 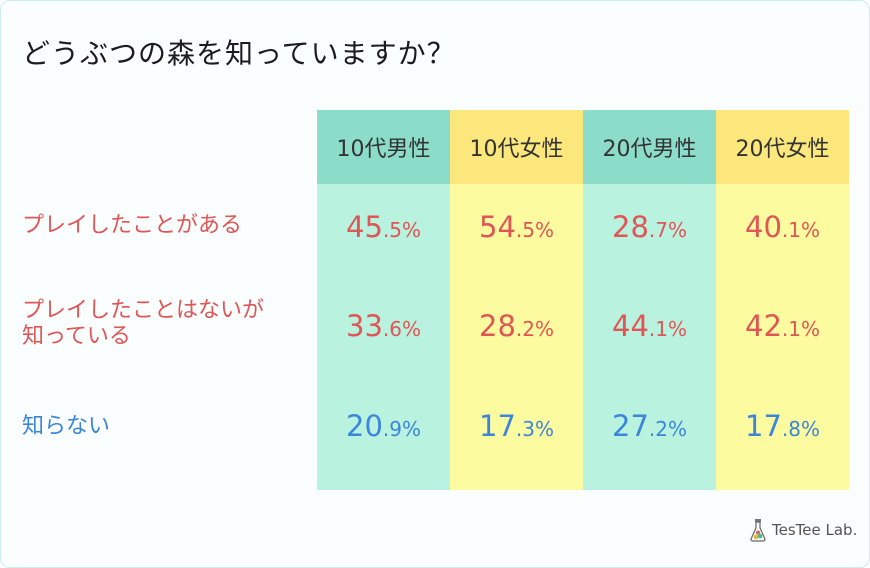 What do you see at coordinates (763, 326) in the screenshot?
I see `value-int: 42` at bounding box center [763, 326].